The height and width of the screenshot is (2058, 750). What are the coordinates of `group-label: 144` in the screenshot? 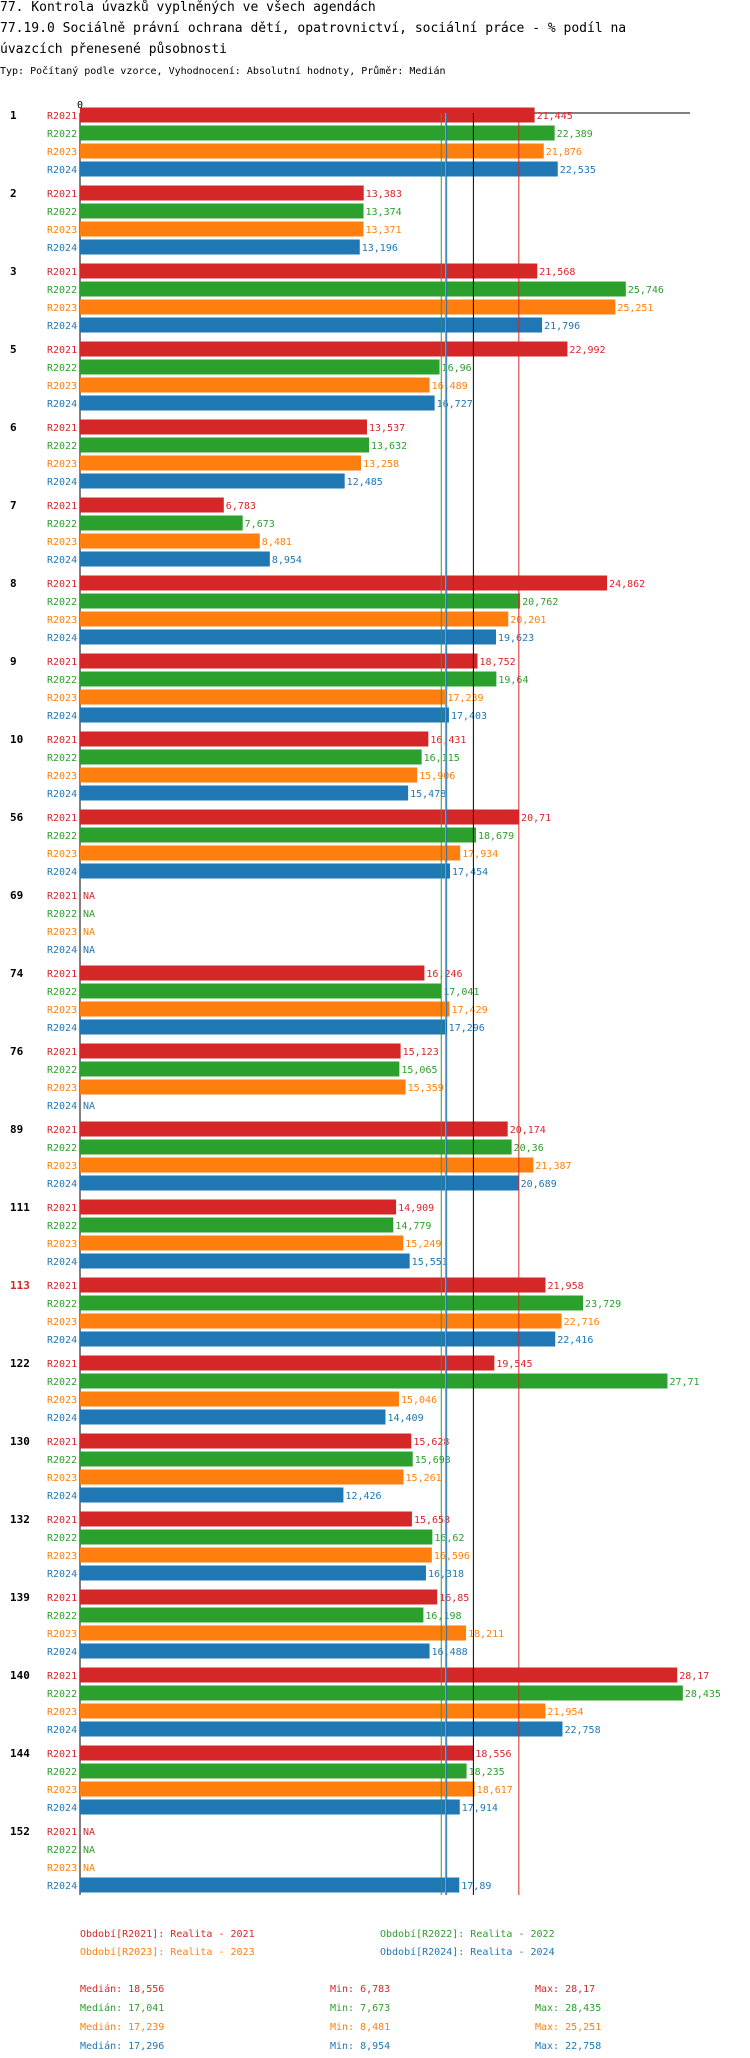 It's located at (20, 1753).